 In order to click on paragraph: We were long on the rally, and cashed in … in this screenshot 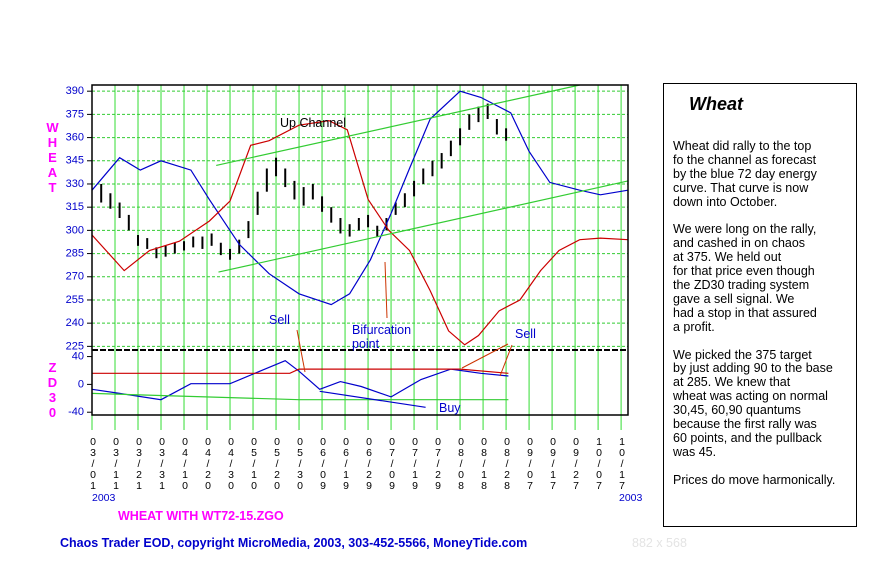, I will do `click(760, 278)`.